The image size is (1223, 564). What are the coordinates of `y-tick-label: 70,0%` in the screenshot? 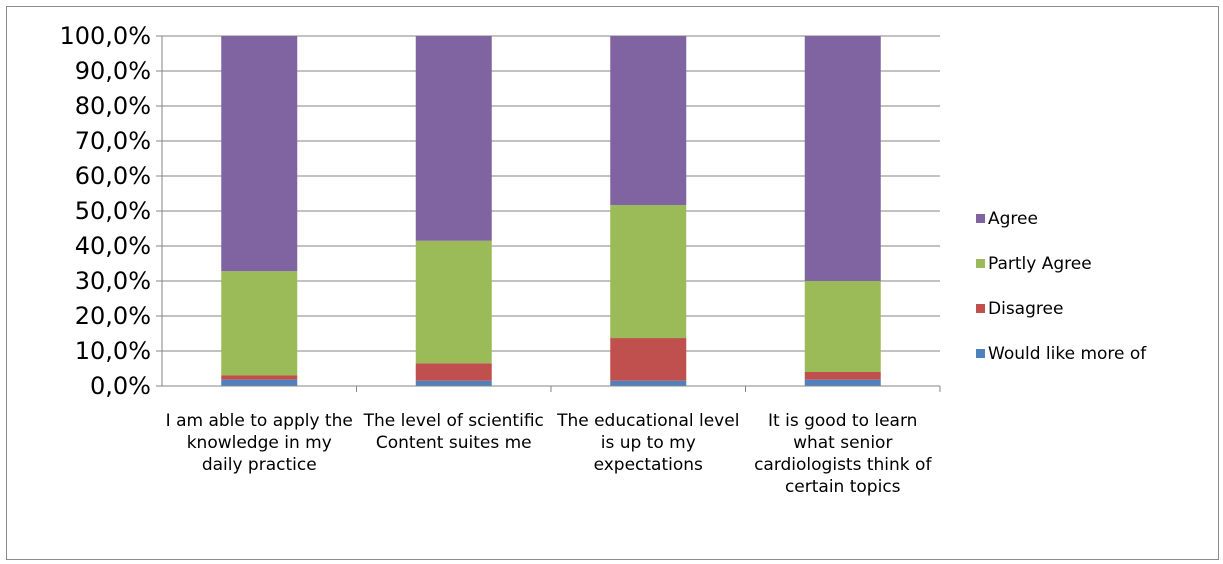 It's located at (113, 141).